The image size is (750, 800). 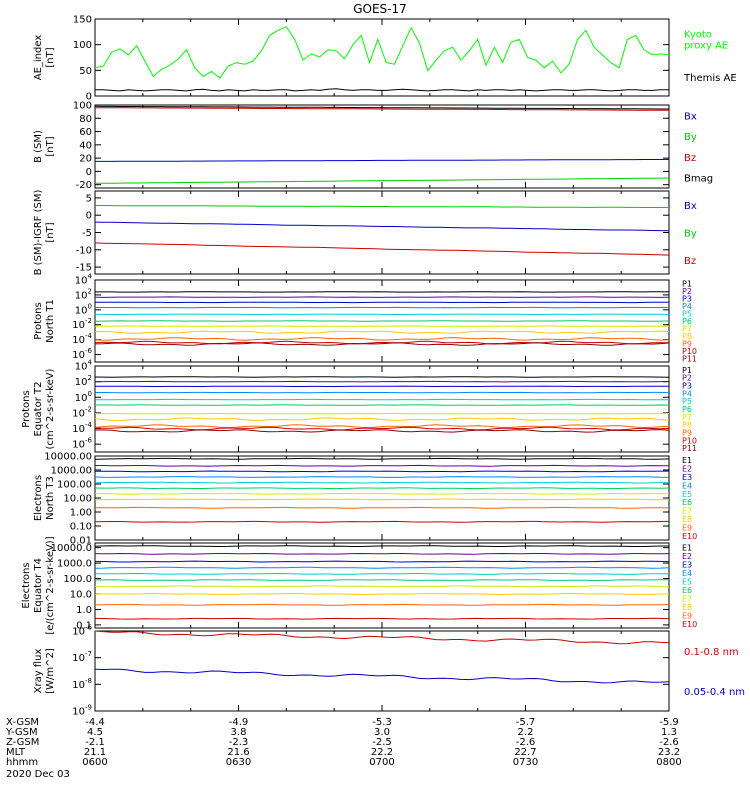 What do you see at coordinates (85, 71) in the screenshot?
I see `y-tick-label: 50` at bounding box center [85, 71].